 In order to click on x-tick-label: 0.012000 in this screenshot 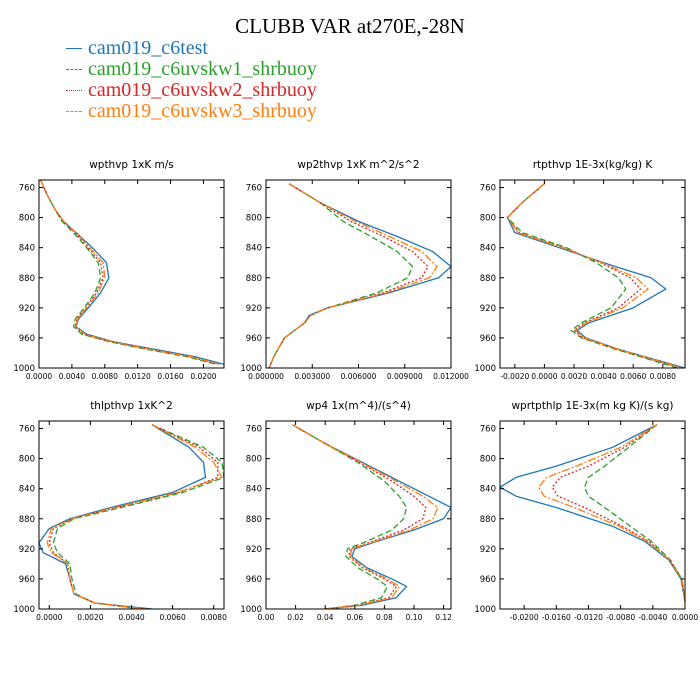, I will do `click(451, 376)`.